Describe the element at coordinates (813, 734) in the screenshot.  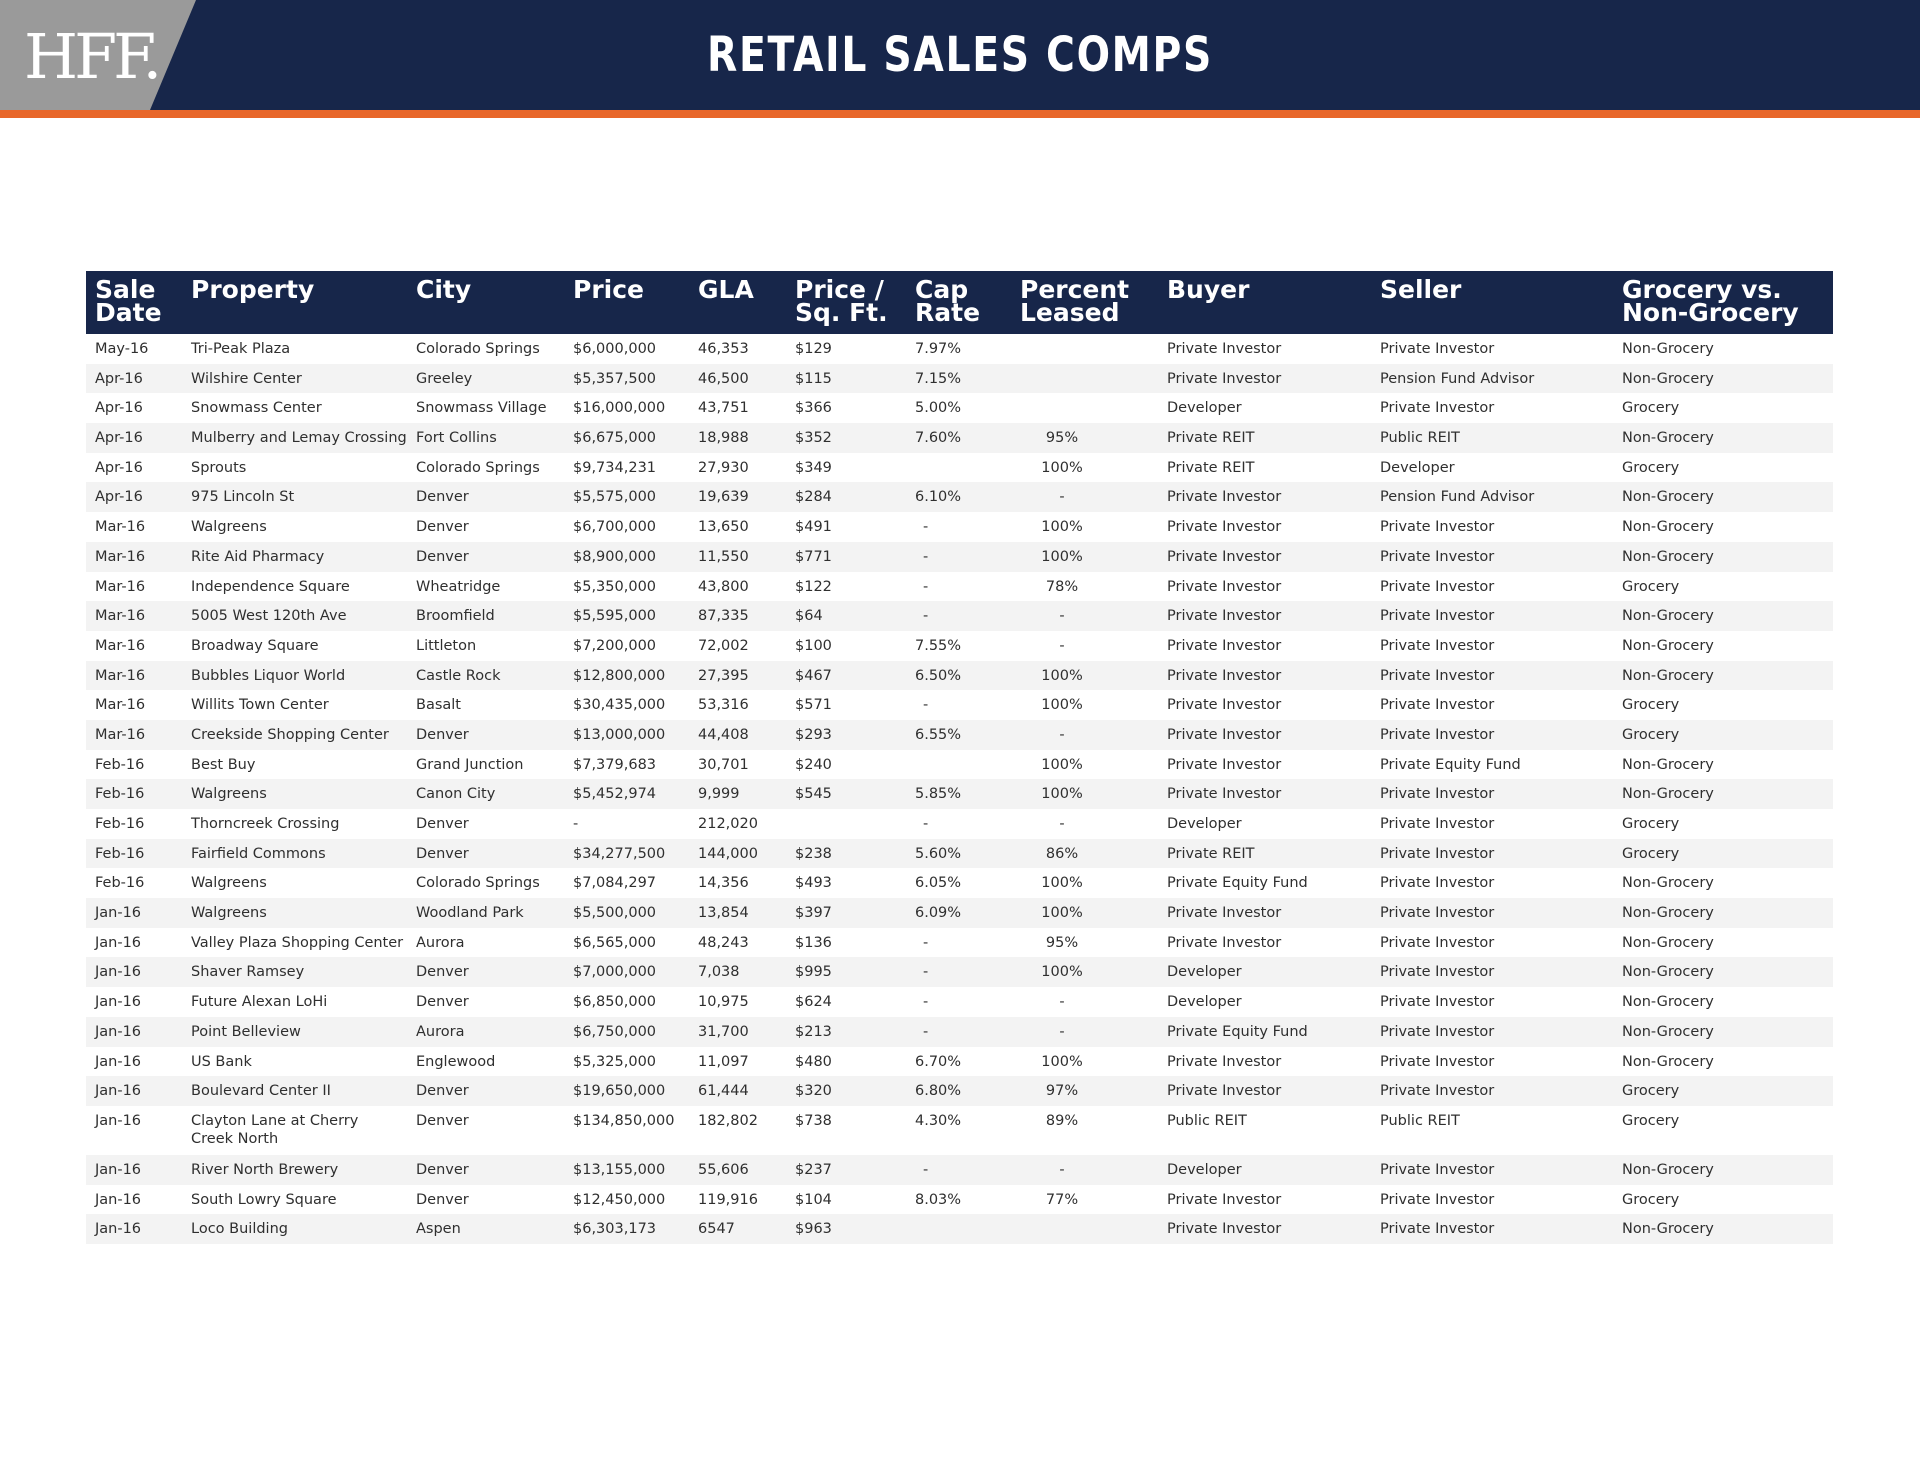
I see `cell-price-per-sqft: $293` at that location.